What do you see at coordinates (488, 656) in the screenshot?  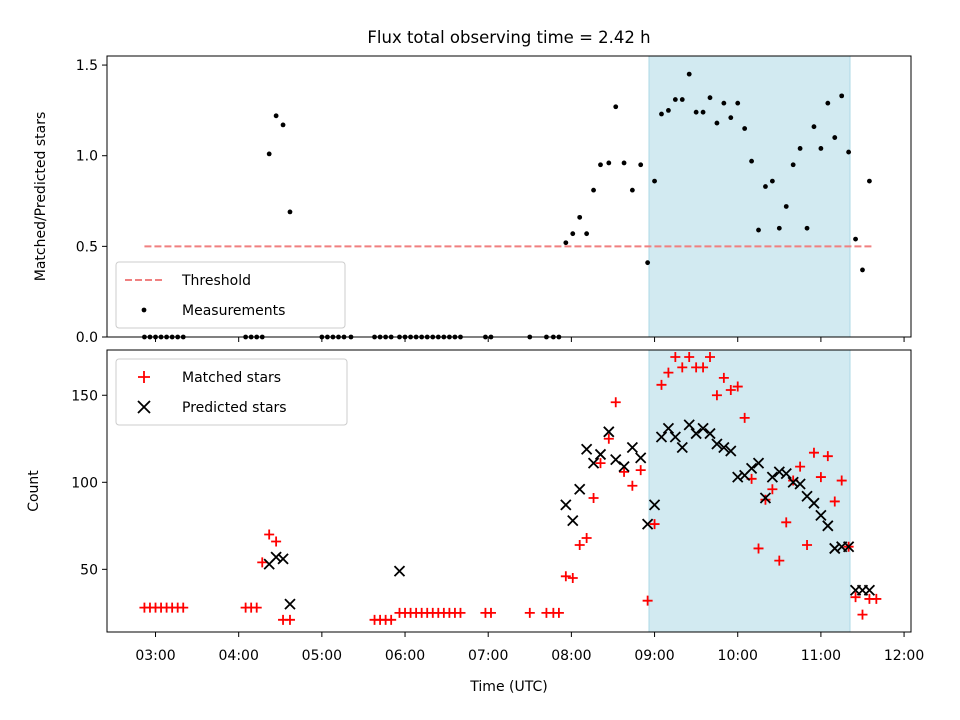 I see `x-tick-label: 07:00` at bounding box center [488, 656].